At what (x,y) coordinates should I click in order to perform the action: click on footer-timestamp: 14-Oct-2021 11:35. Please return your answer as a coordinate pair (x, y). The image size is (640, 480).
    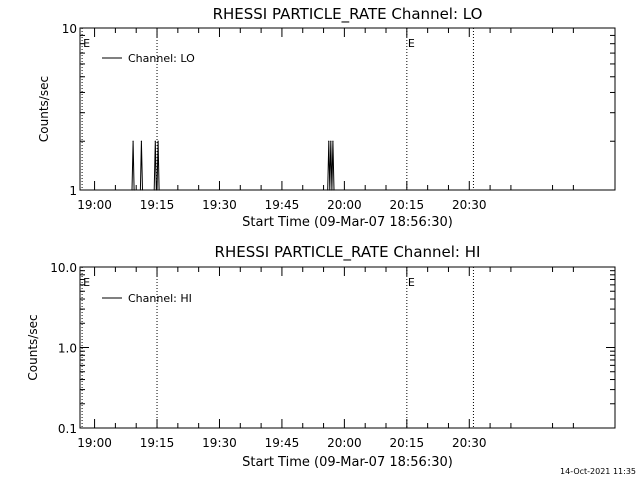
    Looking at the image, I should click on (598, 471).